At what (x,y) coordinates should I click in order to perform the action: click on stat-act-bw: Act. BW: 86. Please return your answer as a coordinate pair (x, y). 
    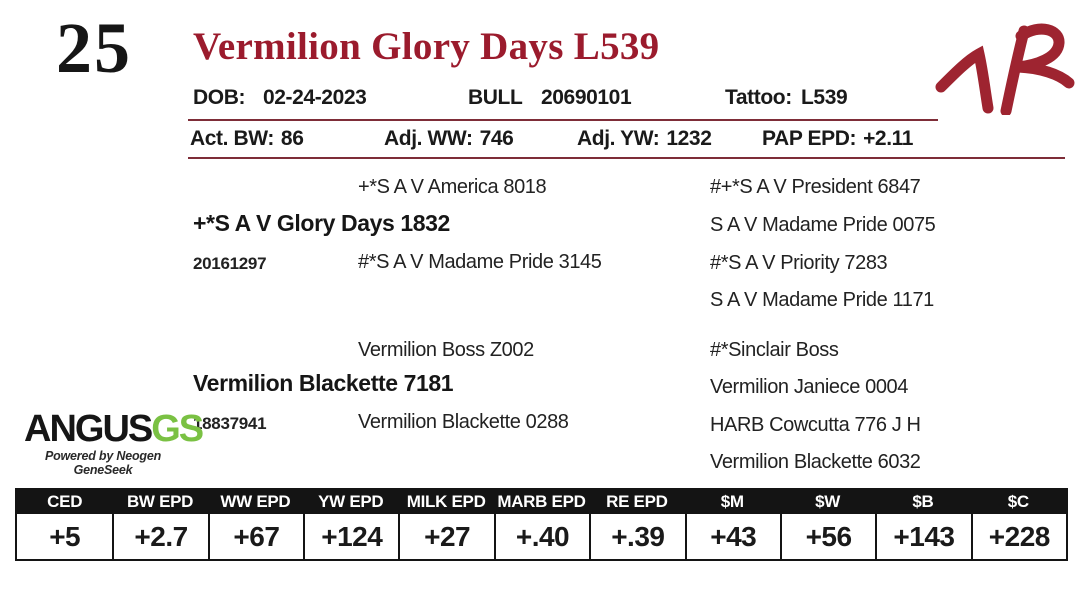
    Looking at the image, I should click on (247, 139).